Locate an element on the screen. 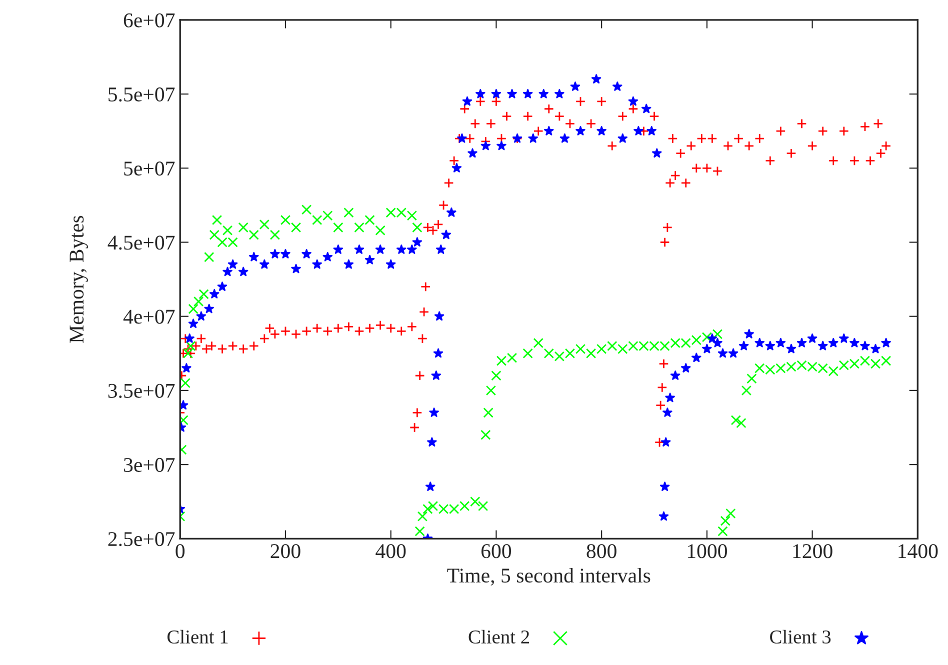 This screenshot has width=948, height=665. legend-label: Client 2 is located at coordinates (499, 637).